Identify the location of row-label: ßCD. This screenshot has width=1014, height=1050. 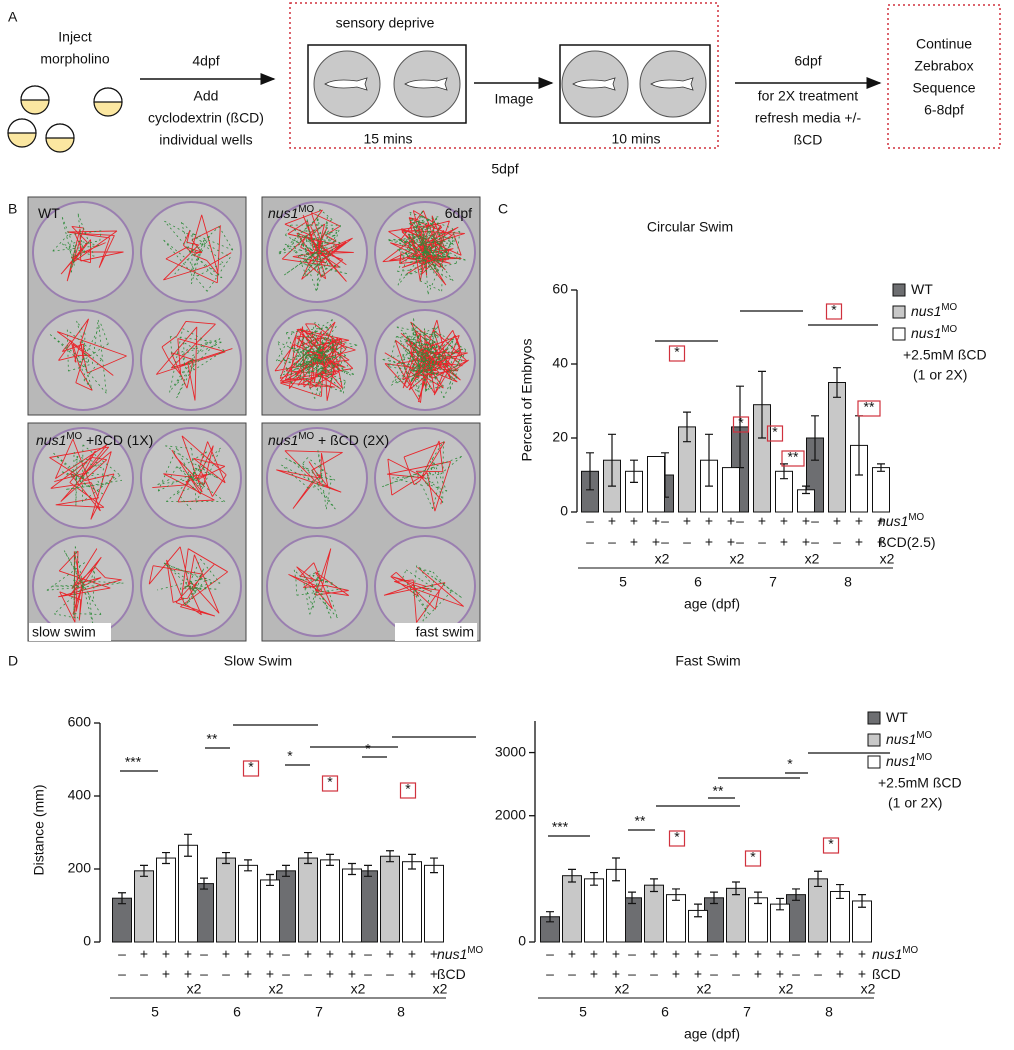
(886, 974).